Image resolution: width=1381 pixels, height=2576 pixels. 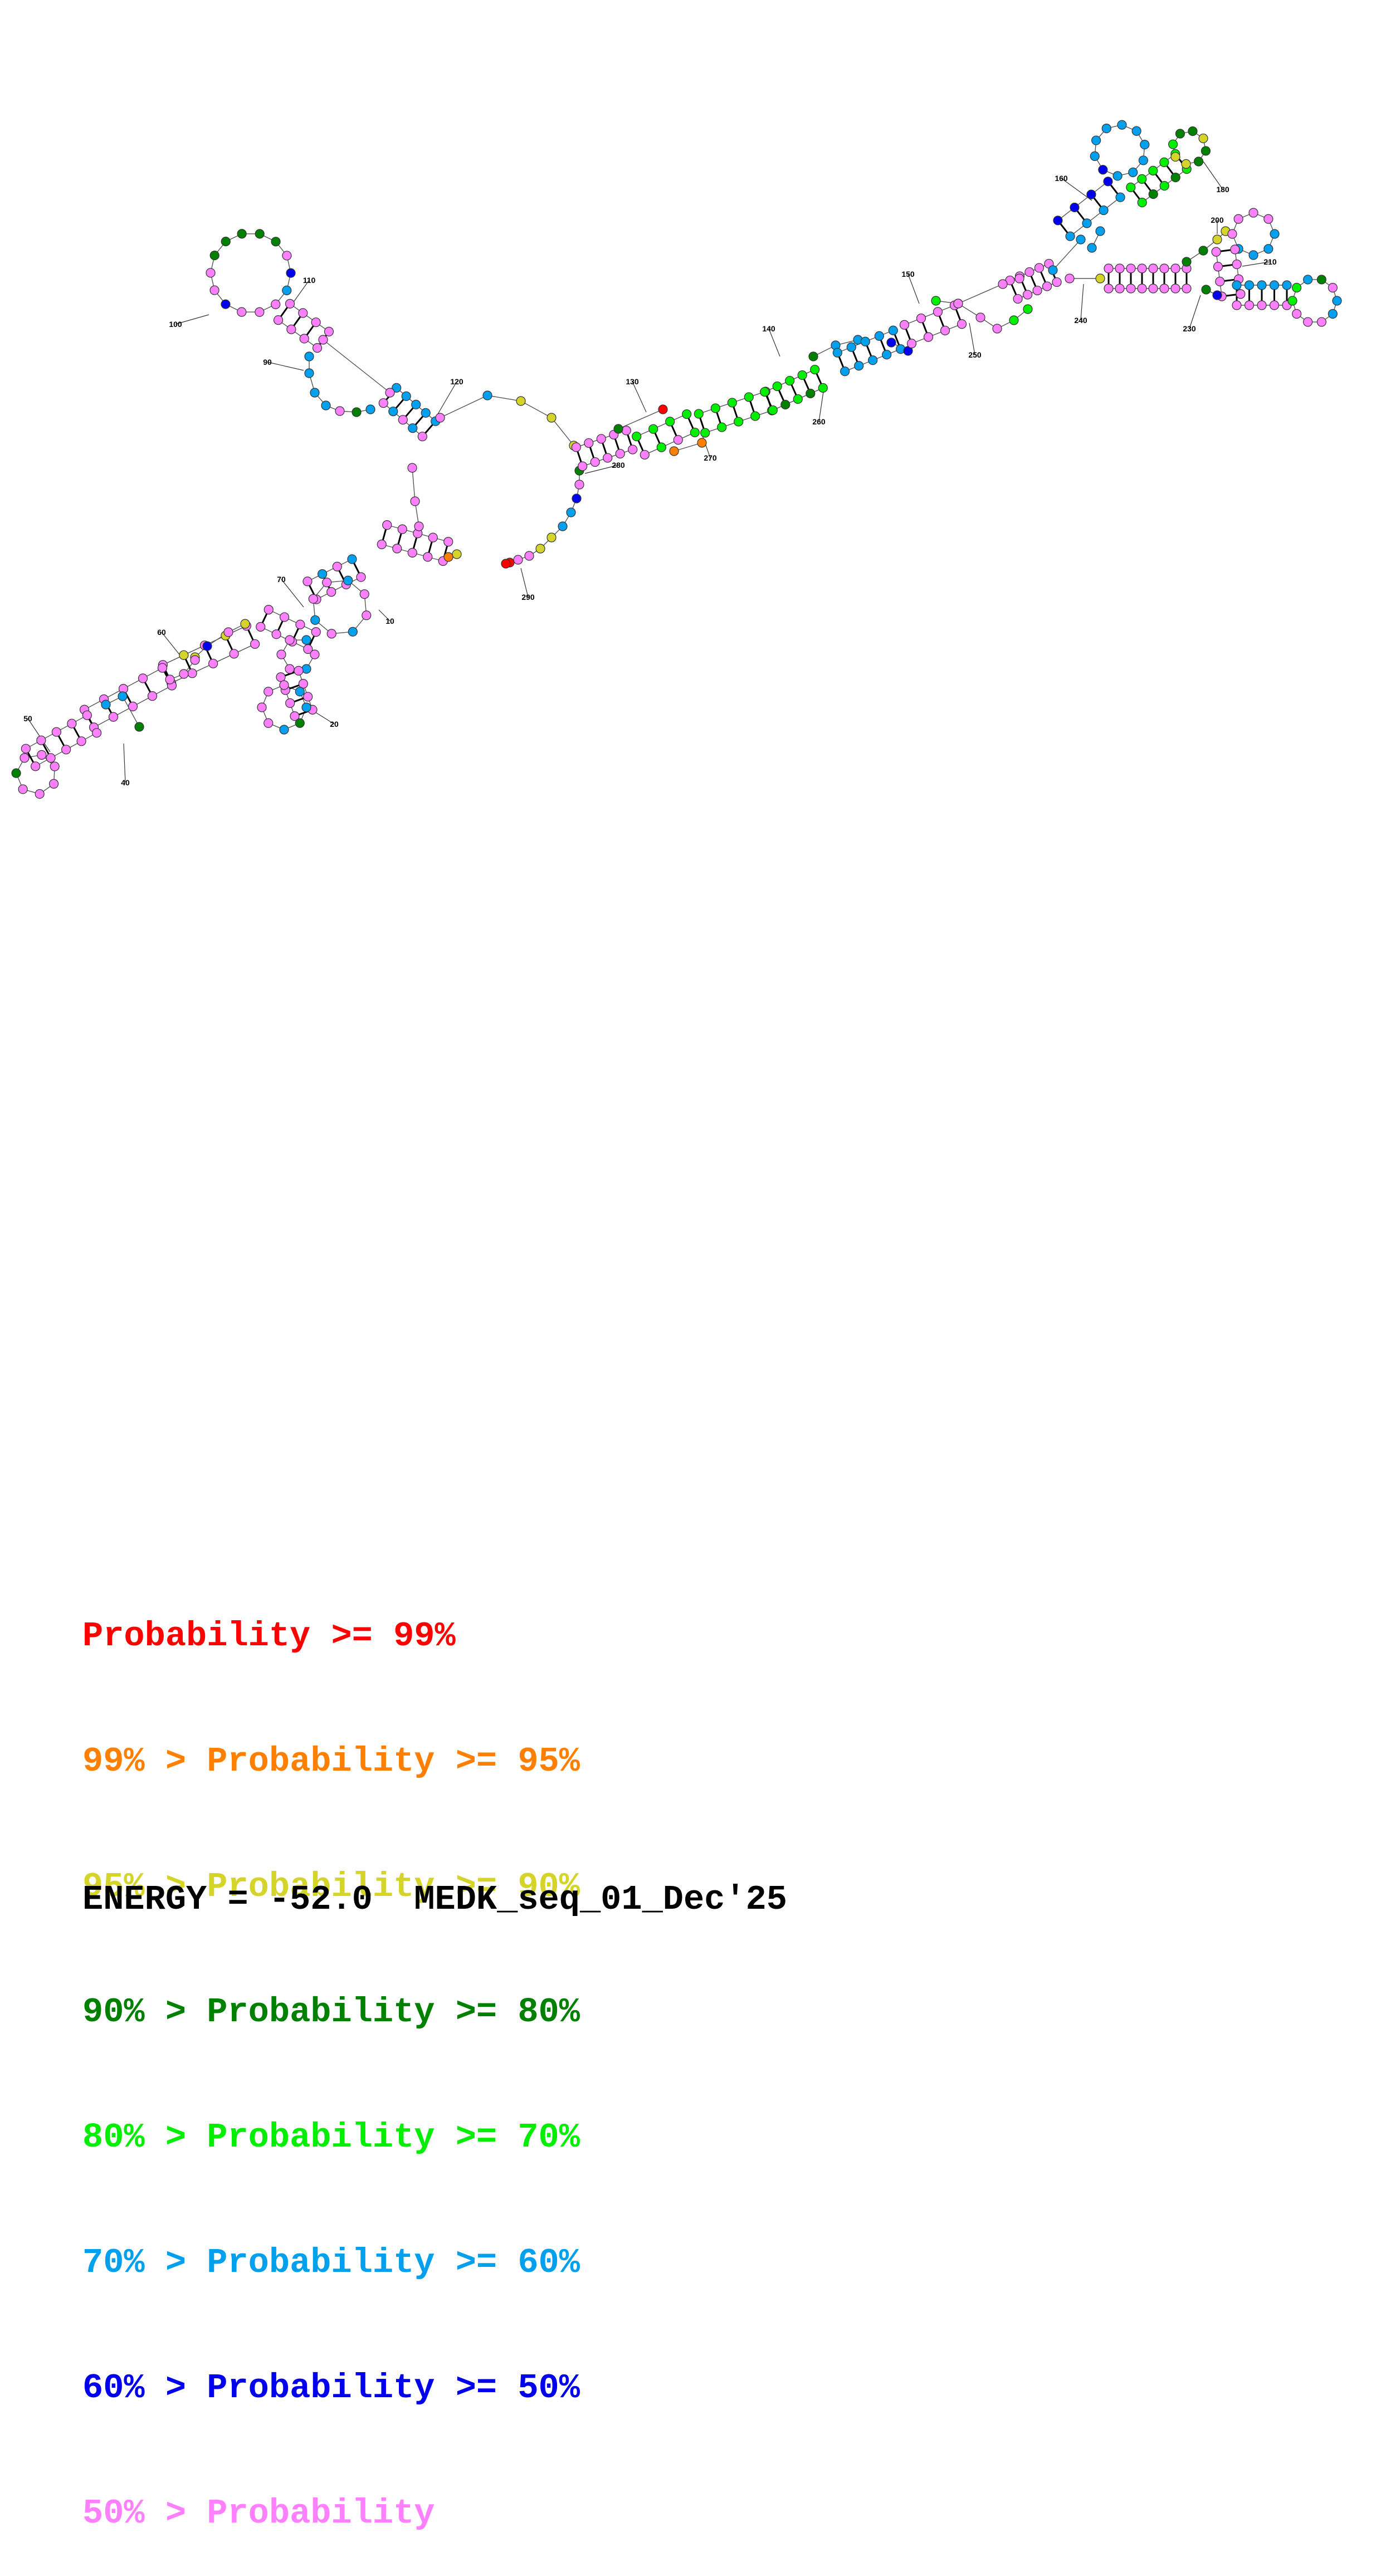 I want to click on position-label: 270, so click(x=710, y=457).